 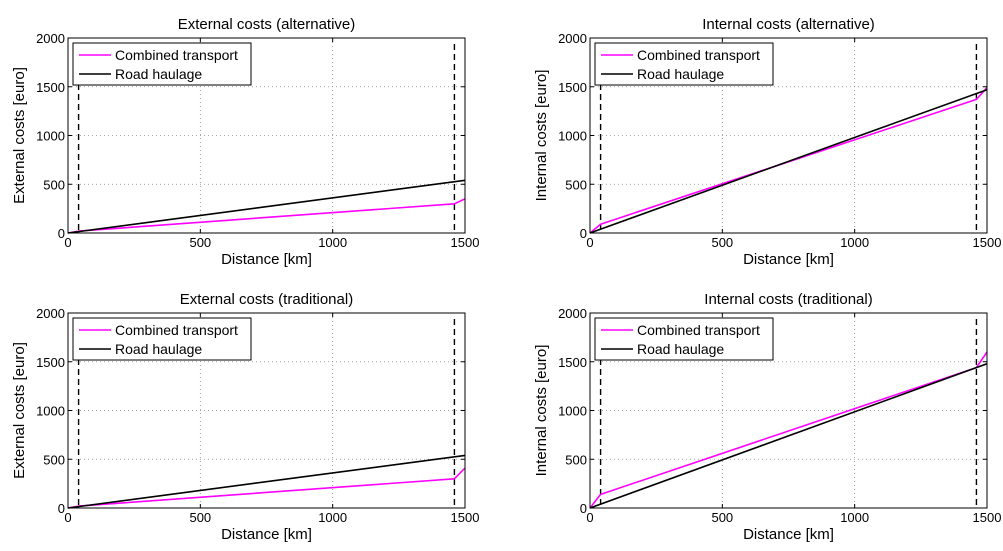 I want to click on series-line-combined-transport, so click(x=788, y=430).